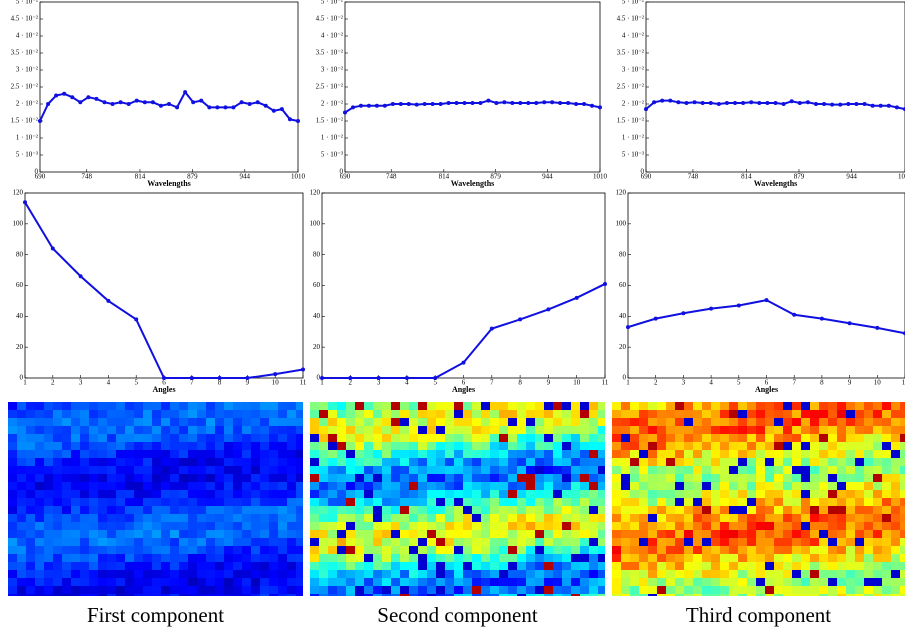  What do you see at coordinates (315, 193) in the screenshot?
I see `y-tick-label: 120` at bounding box center [315, 193].